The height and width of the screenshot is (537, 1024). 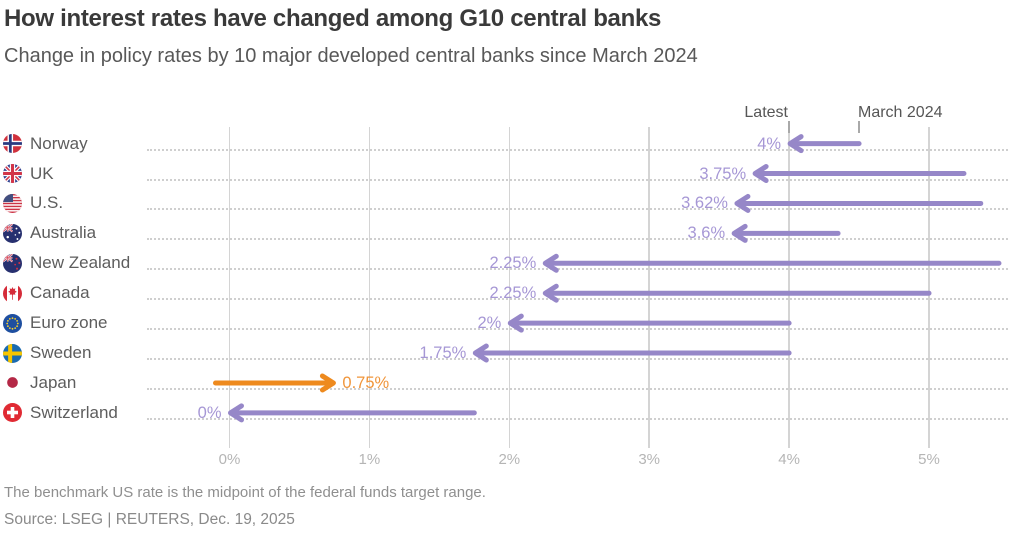 I want to click on x-axis-tick-label: 3%, so click(x=649, y=459).